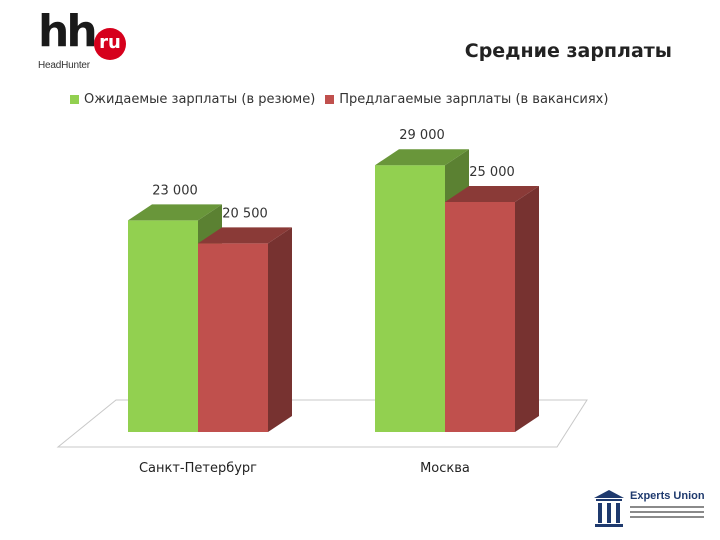 Image resolution: width=720 pixels, height=540 pixels. What do you see at coordinates (492, 172) in the screenshot?
I see `data-label-1-1: 25 000` at bounding box center [492, 172].